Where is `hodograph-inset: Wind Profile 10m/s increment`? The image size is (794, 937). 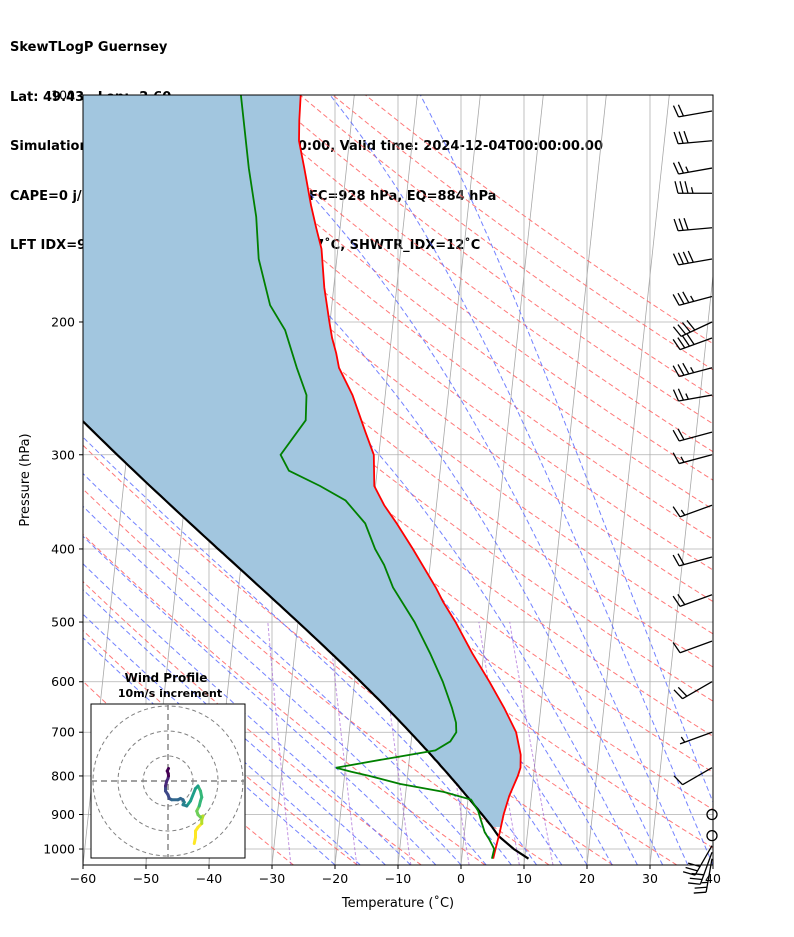 hodograph-inset: Wind Profile 10m/s increment is located at coordinates (168, 765).